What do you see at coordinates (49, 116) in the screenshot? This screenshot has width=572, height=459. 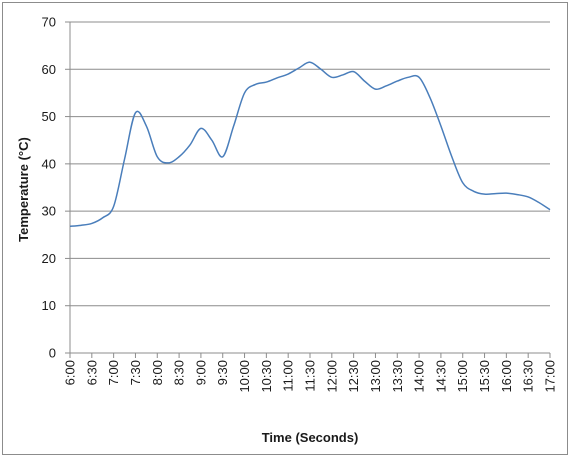 I see `y-tick-label: 50` at bounding box center [49, 116].